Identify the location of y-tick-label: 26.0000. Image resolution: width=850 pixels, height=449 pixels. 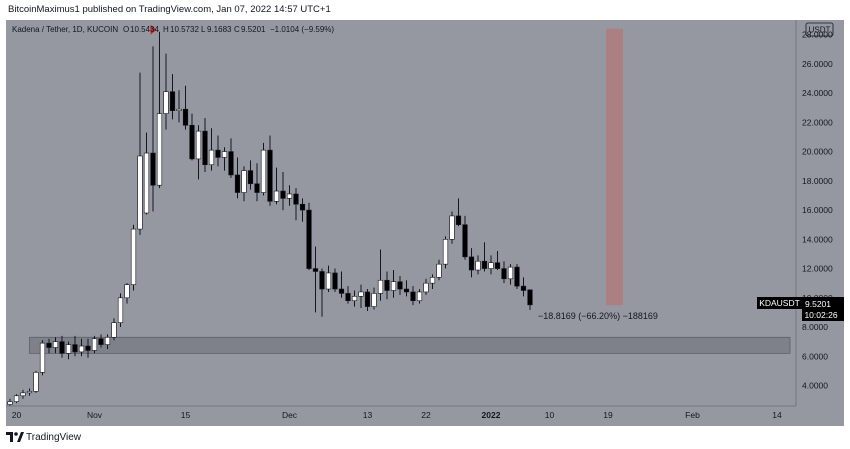
(817, 64).